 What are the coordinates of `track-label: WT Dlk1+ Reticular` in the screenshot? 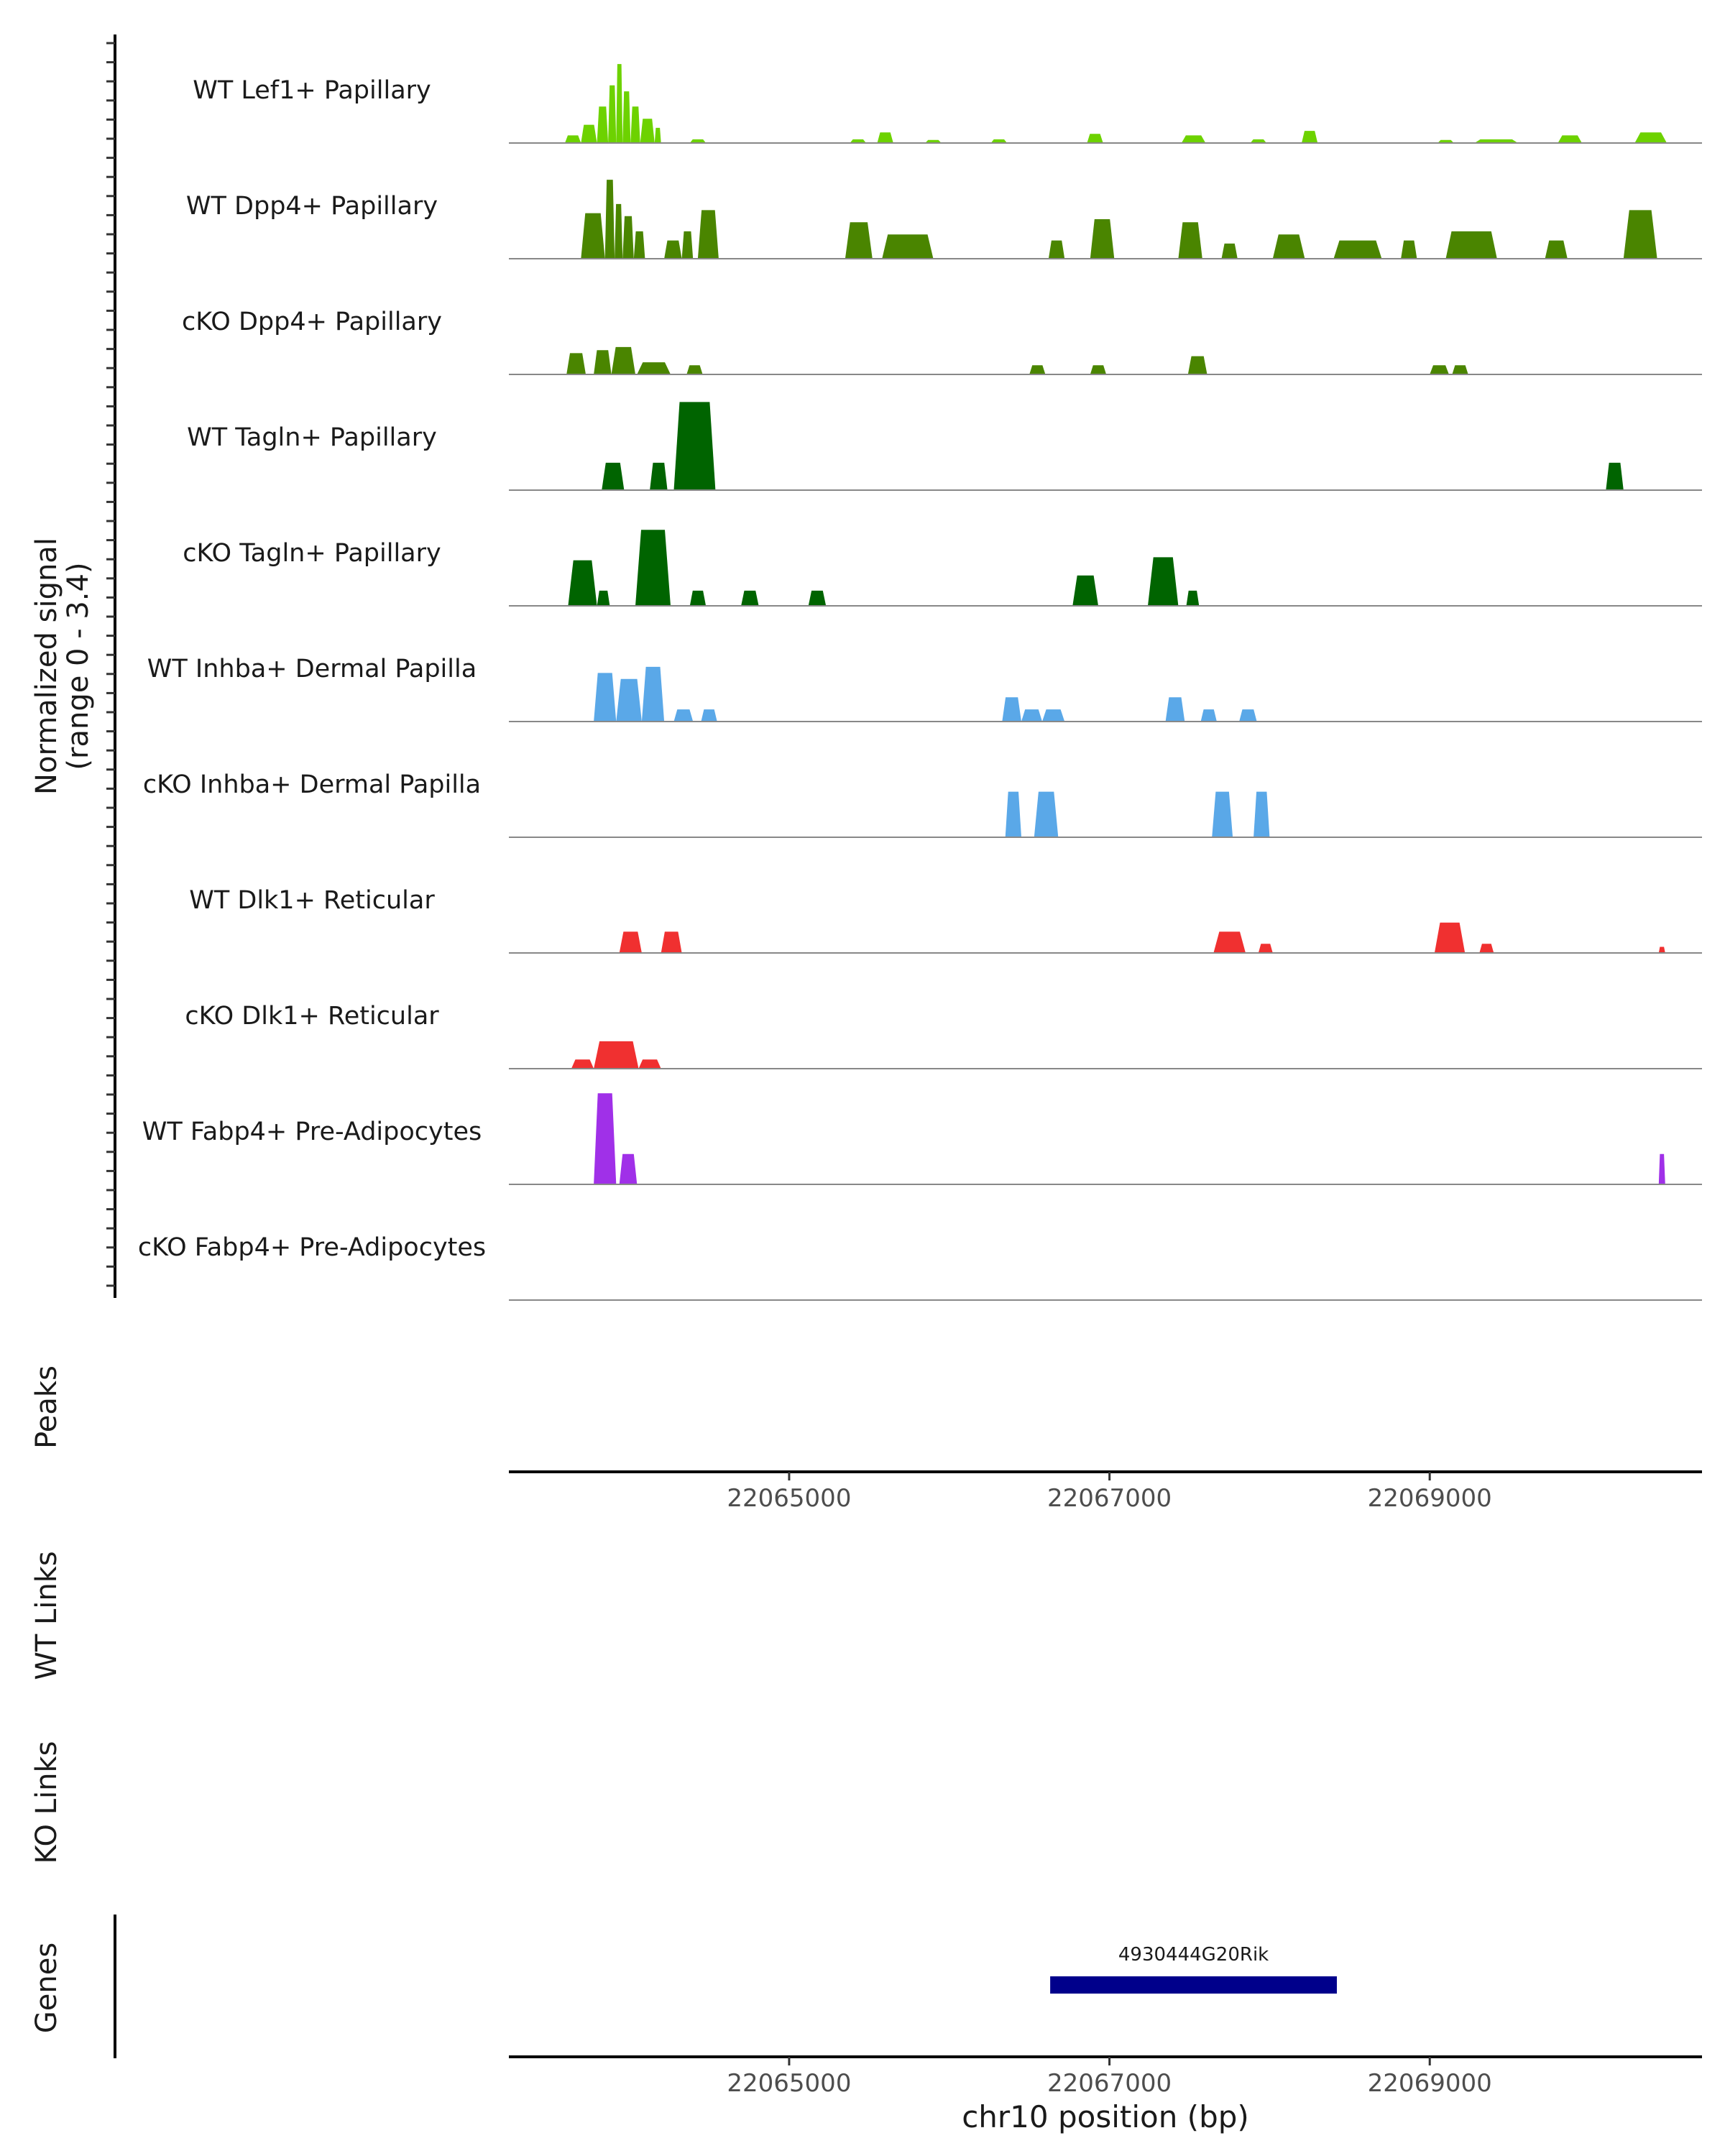 It's located at (312, 901).